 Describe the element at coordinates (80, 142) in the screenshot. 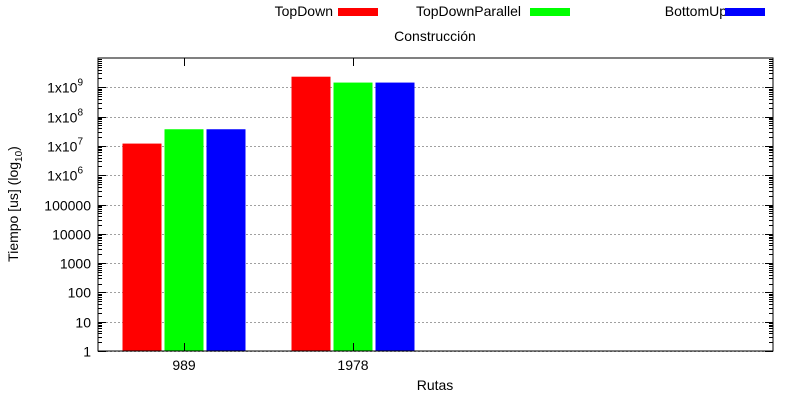

I see `y-tick-label-exp-7: 7` at that location.